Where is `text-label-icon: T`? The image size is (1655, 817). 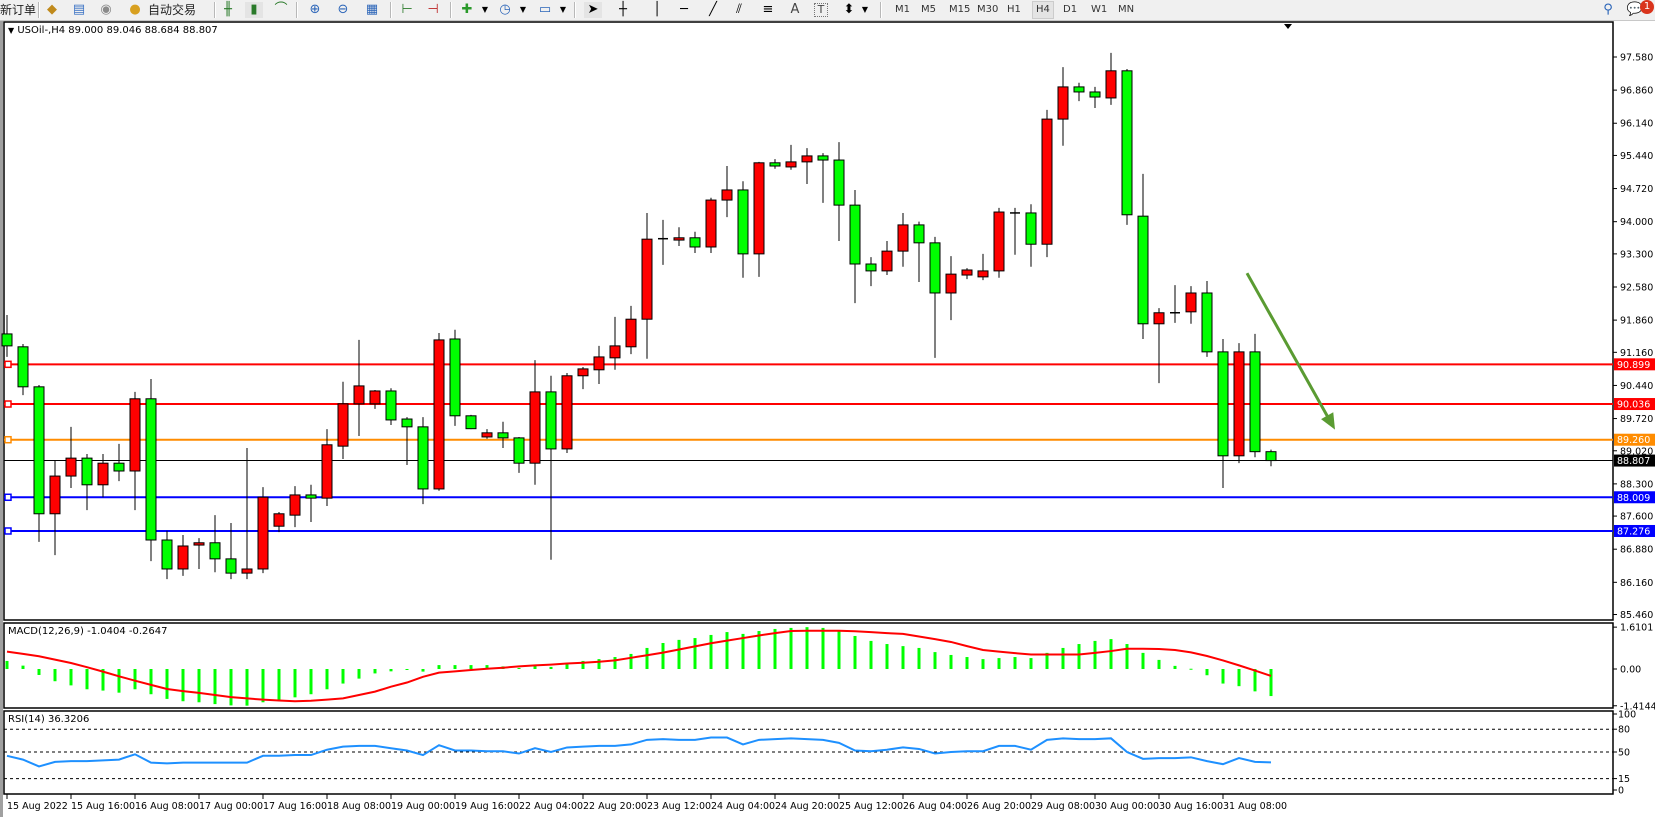 text-label-icon: T is located at coordinates (821, 10).